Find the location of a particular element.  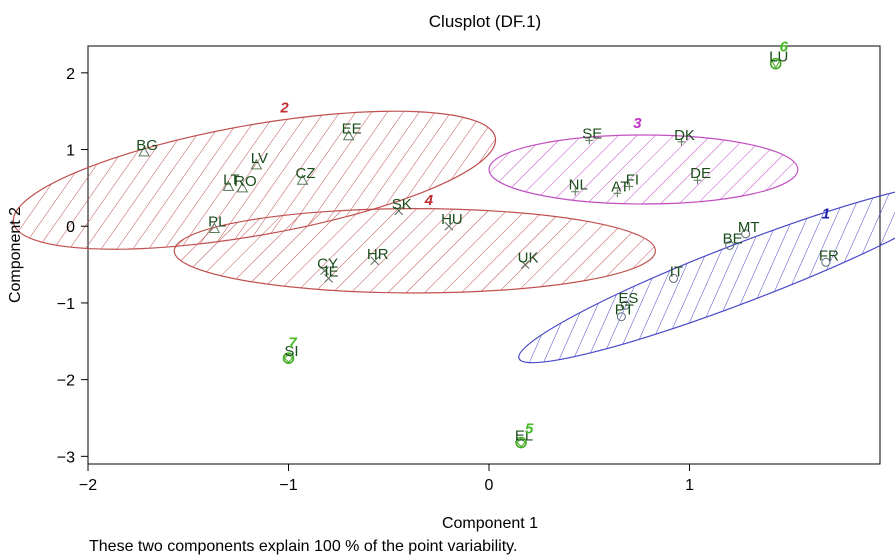

y-tick-label: 1 is located at coordinates (70, 151).